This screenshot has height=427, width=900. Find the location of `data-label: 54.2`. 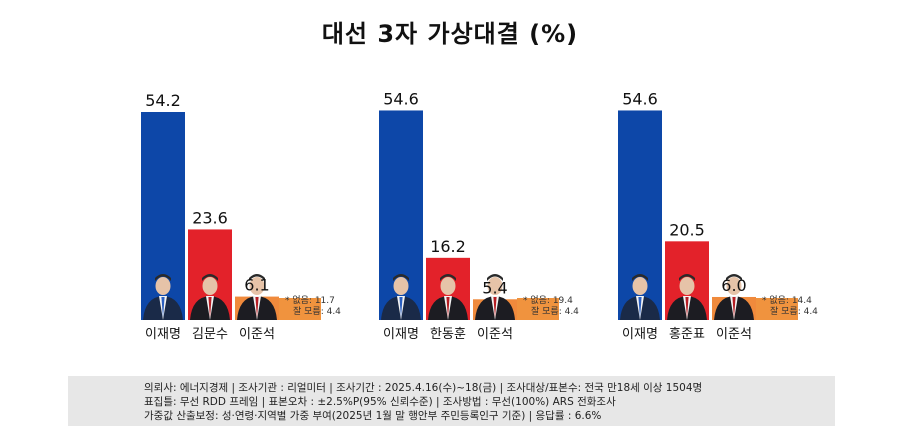

data-label: 54.2 is located at coordinates (163, 100).